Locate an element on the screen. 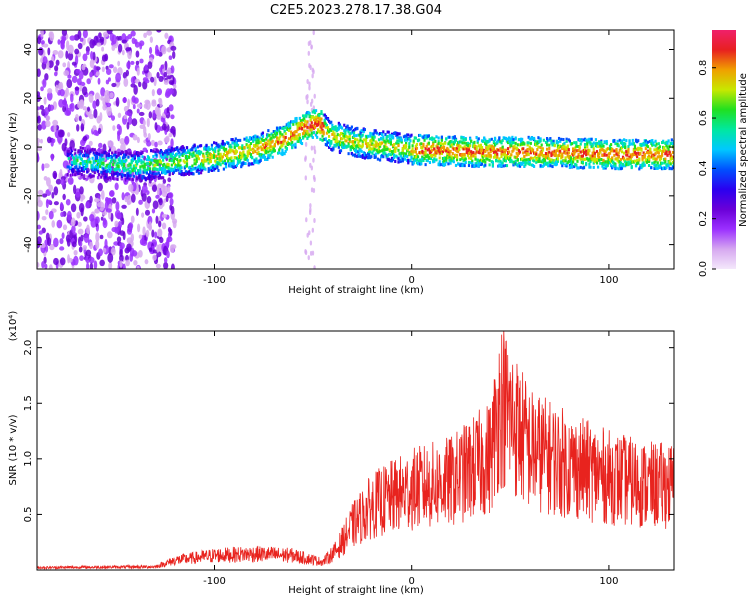 The height and width of the screenshot is (600, 750). colorbar-tick-label: 0.6 is located at coordinates (703, 118).